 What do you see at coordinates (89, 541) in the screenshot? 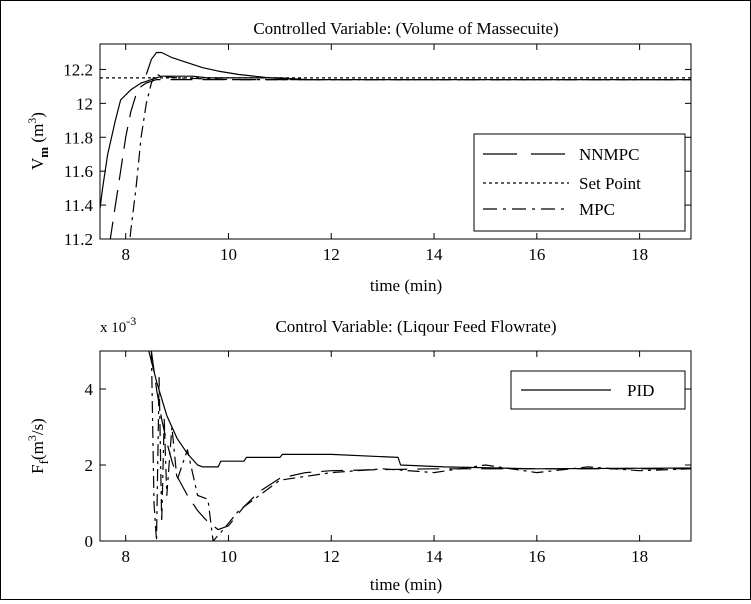
I see `bottom-ytick-label: 0` at bounding box center [89, 541].